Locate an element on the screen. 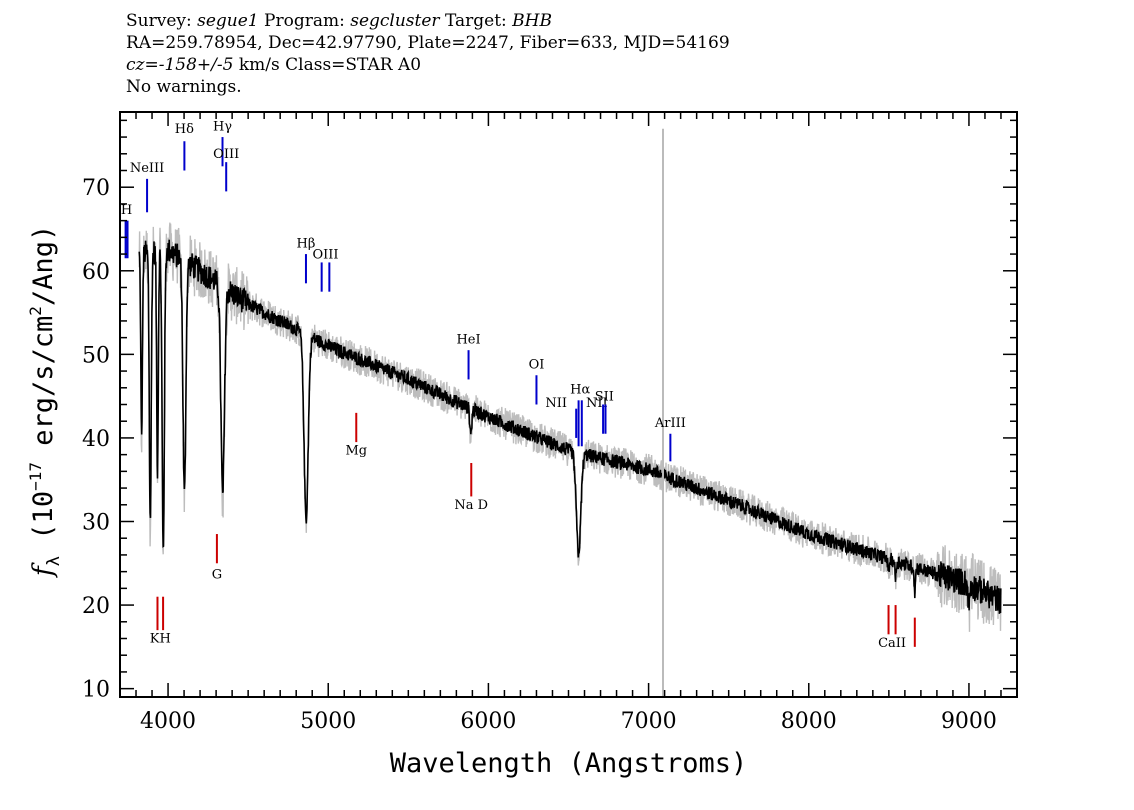  y-axis-title-part: f is located at coordinates (43, 570).